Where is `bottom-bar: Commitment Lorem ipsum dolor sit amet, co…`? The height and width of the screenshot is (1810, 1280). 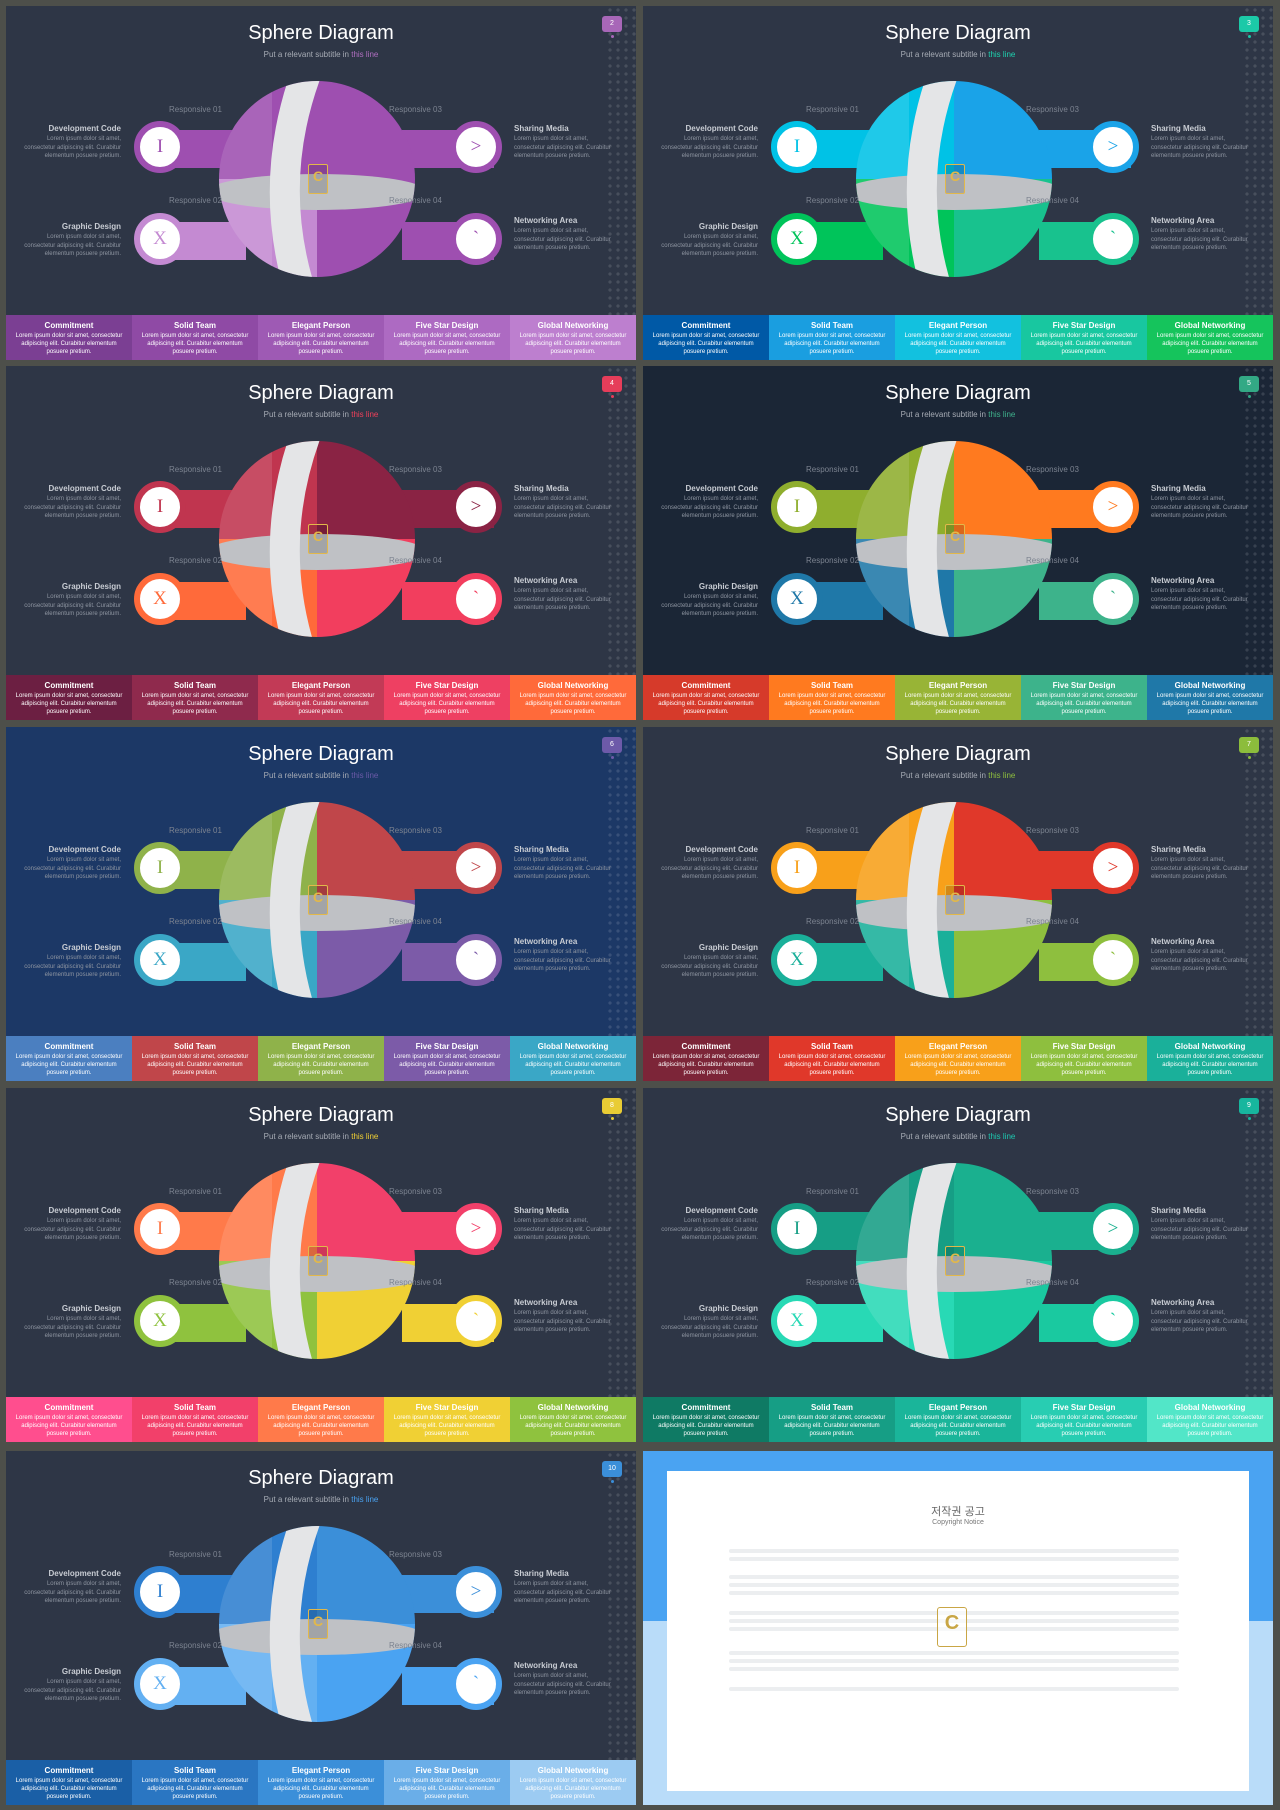
bottom-bar: Commitment Lorem ipsum dolor sit amet, co… is located at coordinates (706, 1058).